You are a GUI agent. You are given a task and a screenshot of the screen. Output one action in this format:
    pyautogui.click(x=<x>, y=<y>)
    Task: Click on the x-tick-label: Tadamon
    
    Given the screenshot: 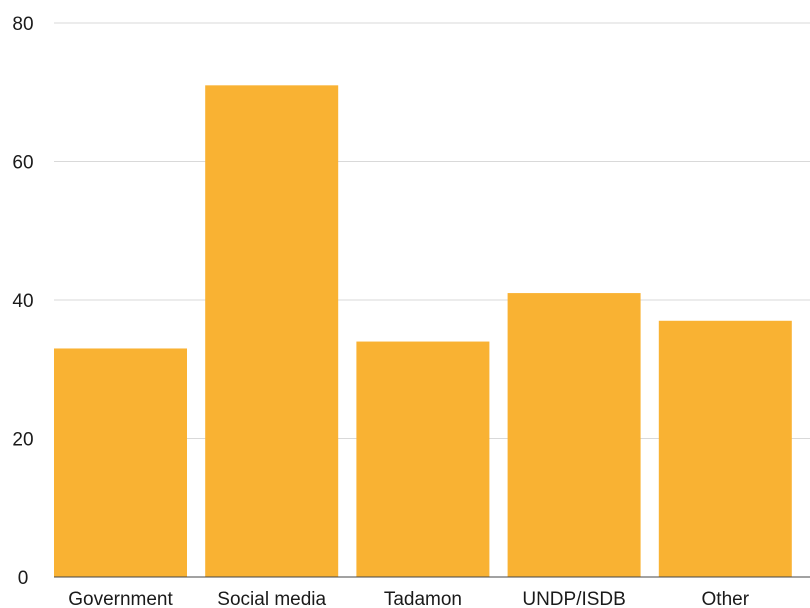 What is the action you would take?
    pyautogui.click(x=423, y=598)
    